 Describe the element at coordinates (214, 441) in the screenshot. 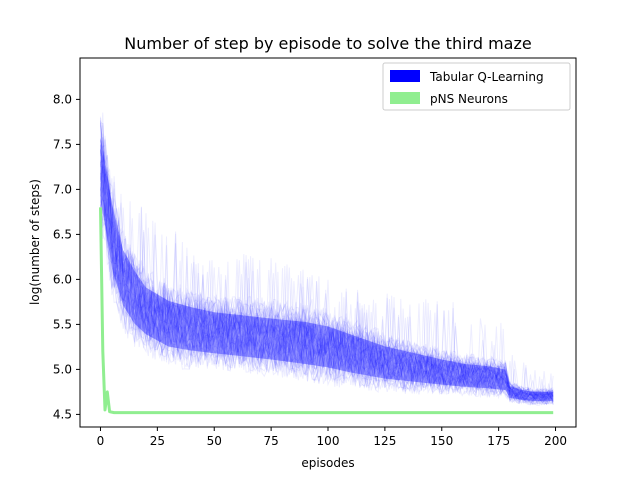

I see `x-tick-label: 50` at that location.